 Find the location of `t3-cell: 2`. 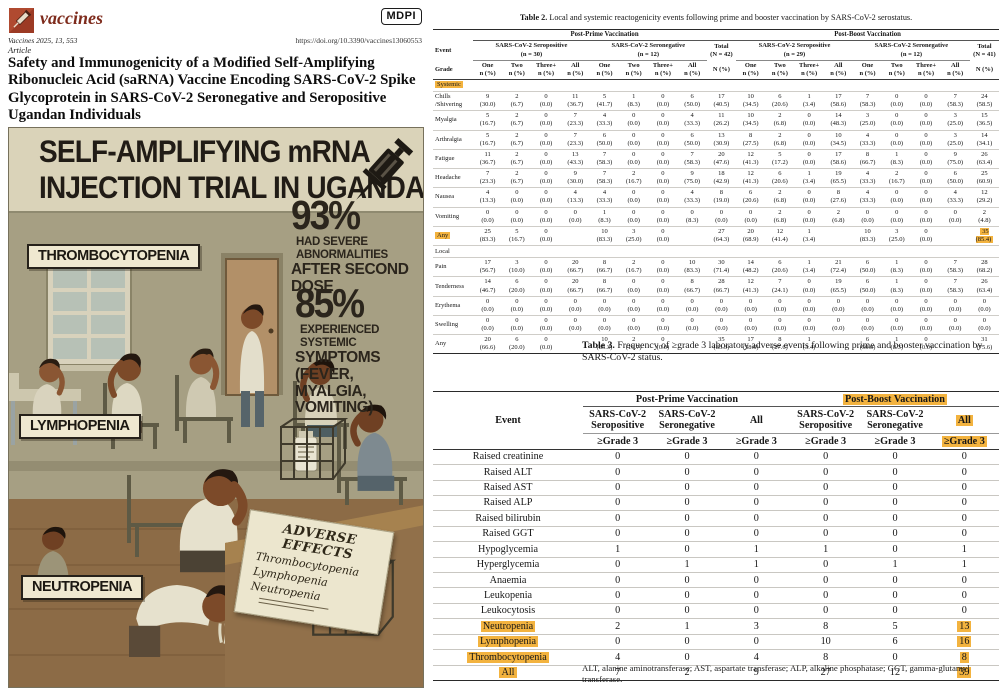

t3-cell: 2 is located at coordinates (618, 626).